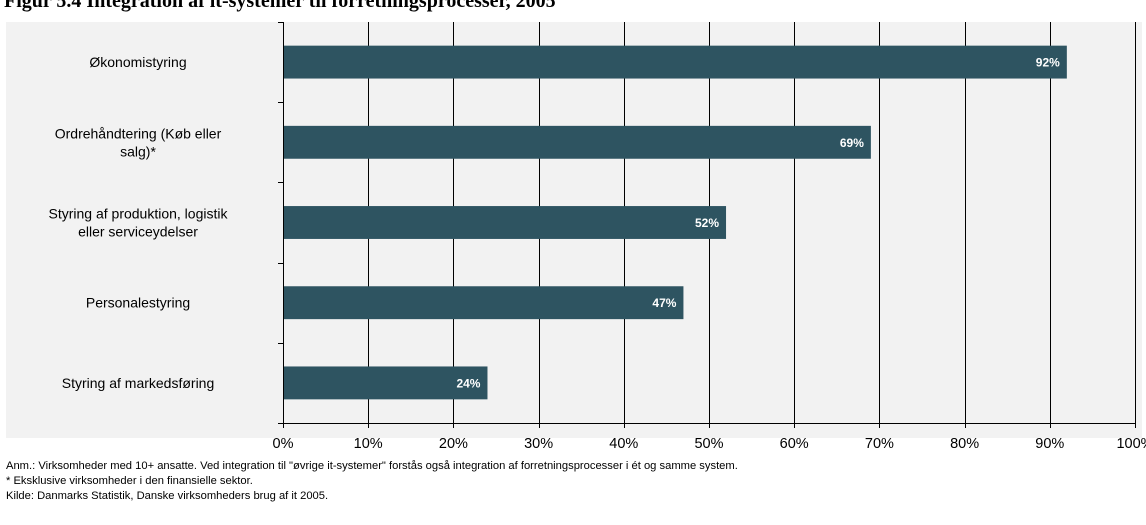 The image size is (1146, 525). Describe the element at coordinates (1048, 63) in the screenshot. I see `data-label: 92%` at that location.